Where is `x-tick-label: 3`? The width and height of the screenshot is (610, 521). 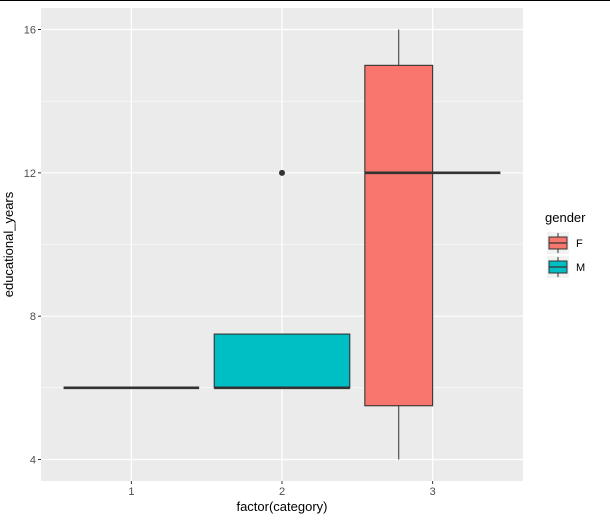 x-tick-label: 3 is located at coordinates (433, 492).